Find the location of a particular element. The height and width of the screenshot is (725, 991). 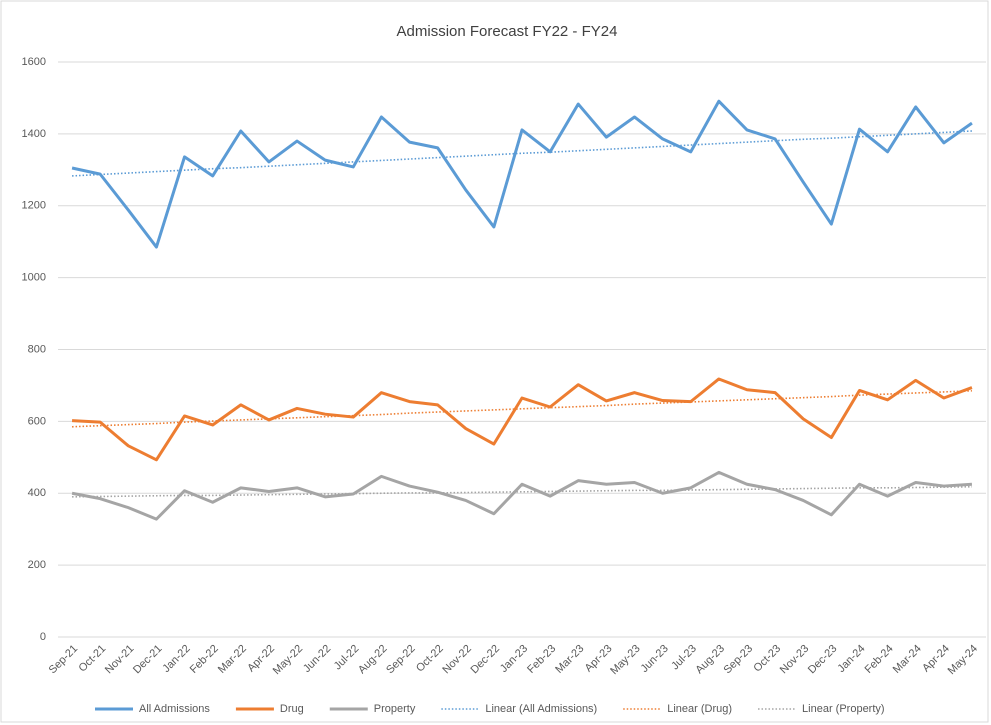

y-tick-label: 1000 is located at coordinates (34, 278).